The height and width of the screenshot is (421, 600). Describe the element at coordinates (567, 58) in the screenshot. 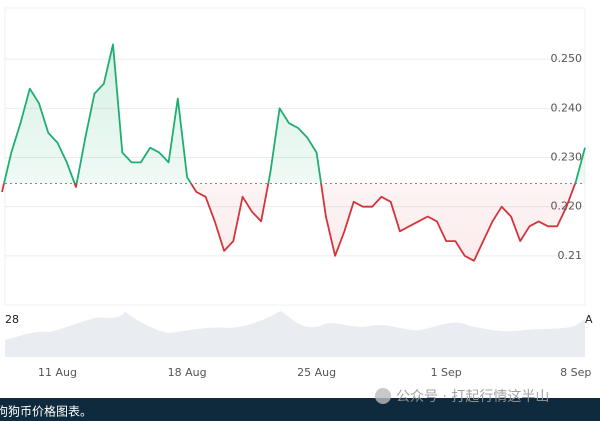

I see `y-tick-label: 0.250` at that location.